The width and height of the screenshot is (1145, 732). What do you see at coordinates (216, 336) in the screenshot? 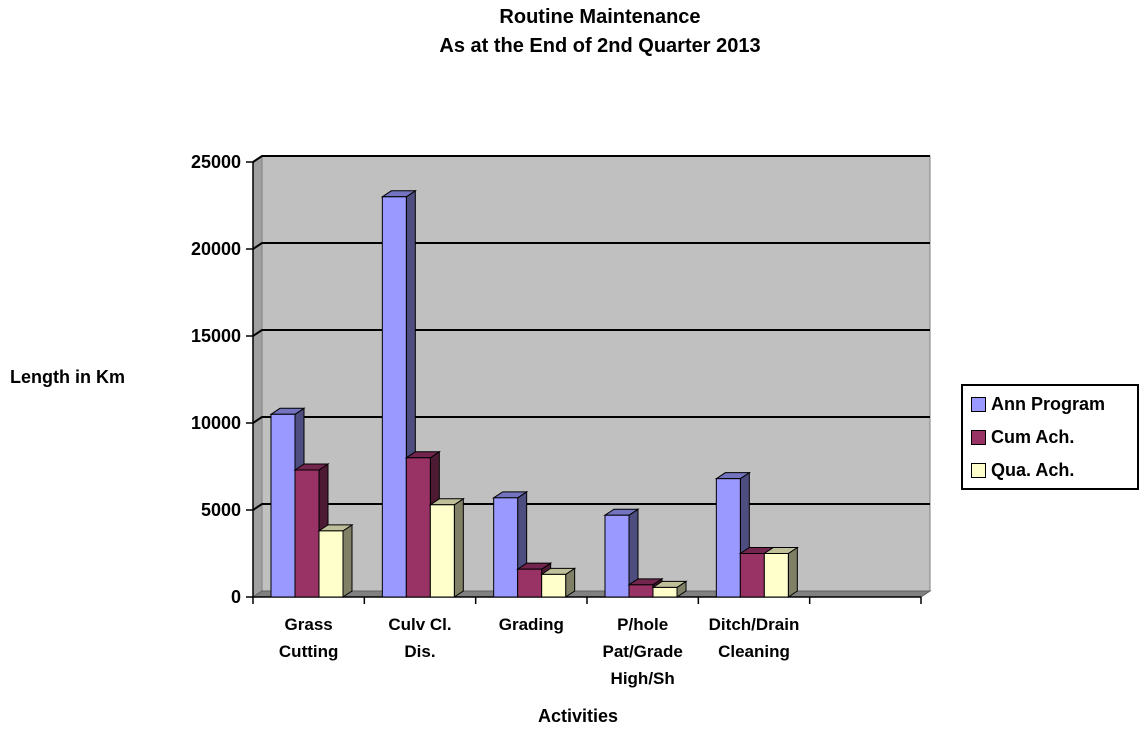
I see `y-tick-label: 15000` at bounding box center [216, 336].